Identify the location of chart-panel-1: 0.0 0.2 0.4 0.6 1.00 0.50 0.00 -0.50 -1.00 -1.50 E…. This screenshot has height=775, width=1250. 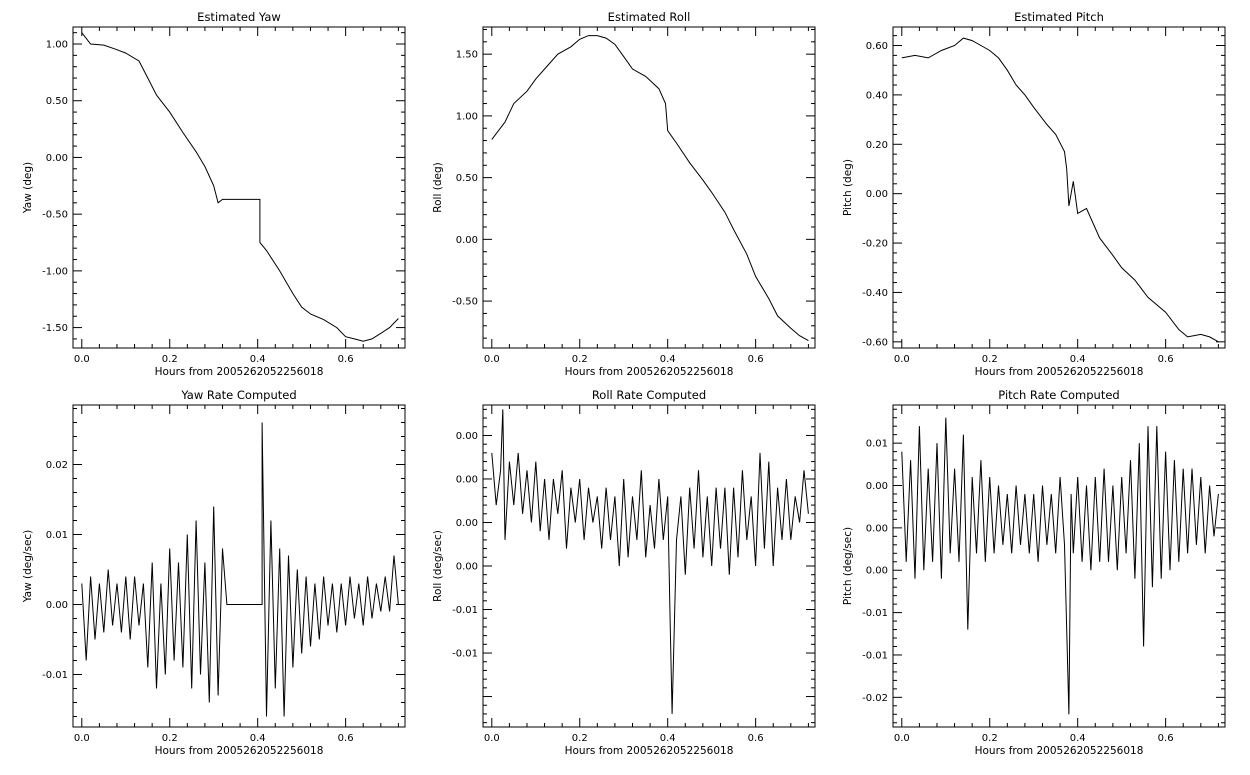
(214, 194).